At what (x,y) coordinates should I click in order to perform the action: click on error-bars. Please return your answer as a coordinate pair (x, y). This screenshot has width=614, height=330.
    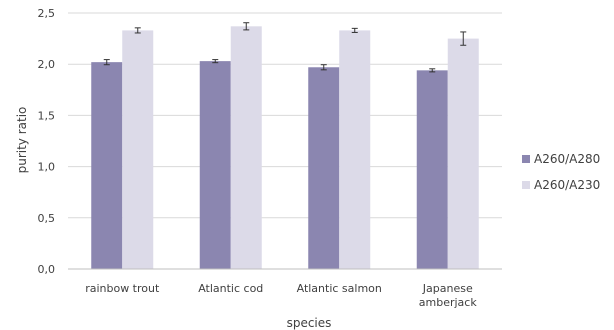
    Looking at the image, I should click on (285, 47).